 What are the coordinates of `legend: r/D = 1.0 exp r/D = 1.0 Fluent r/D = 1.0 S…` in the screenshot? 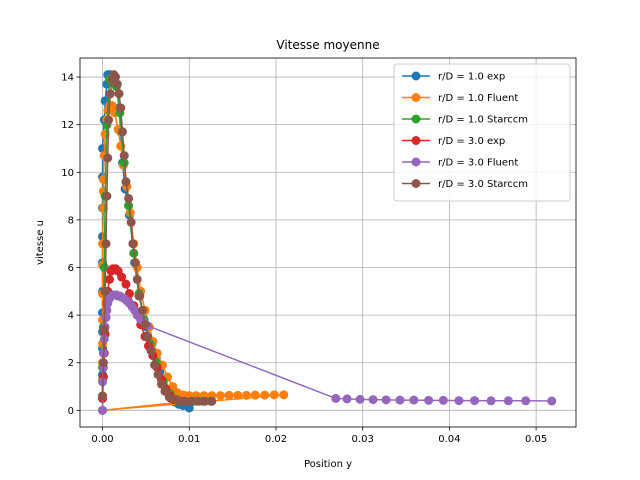 It's located at (482, 132).